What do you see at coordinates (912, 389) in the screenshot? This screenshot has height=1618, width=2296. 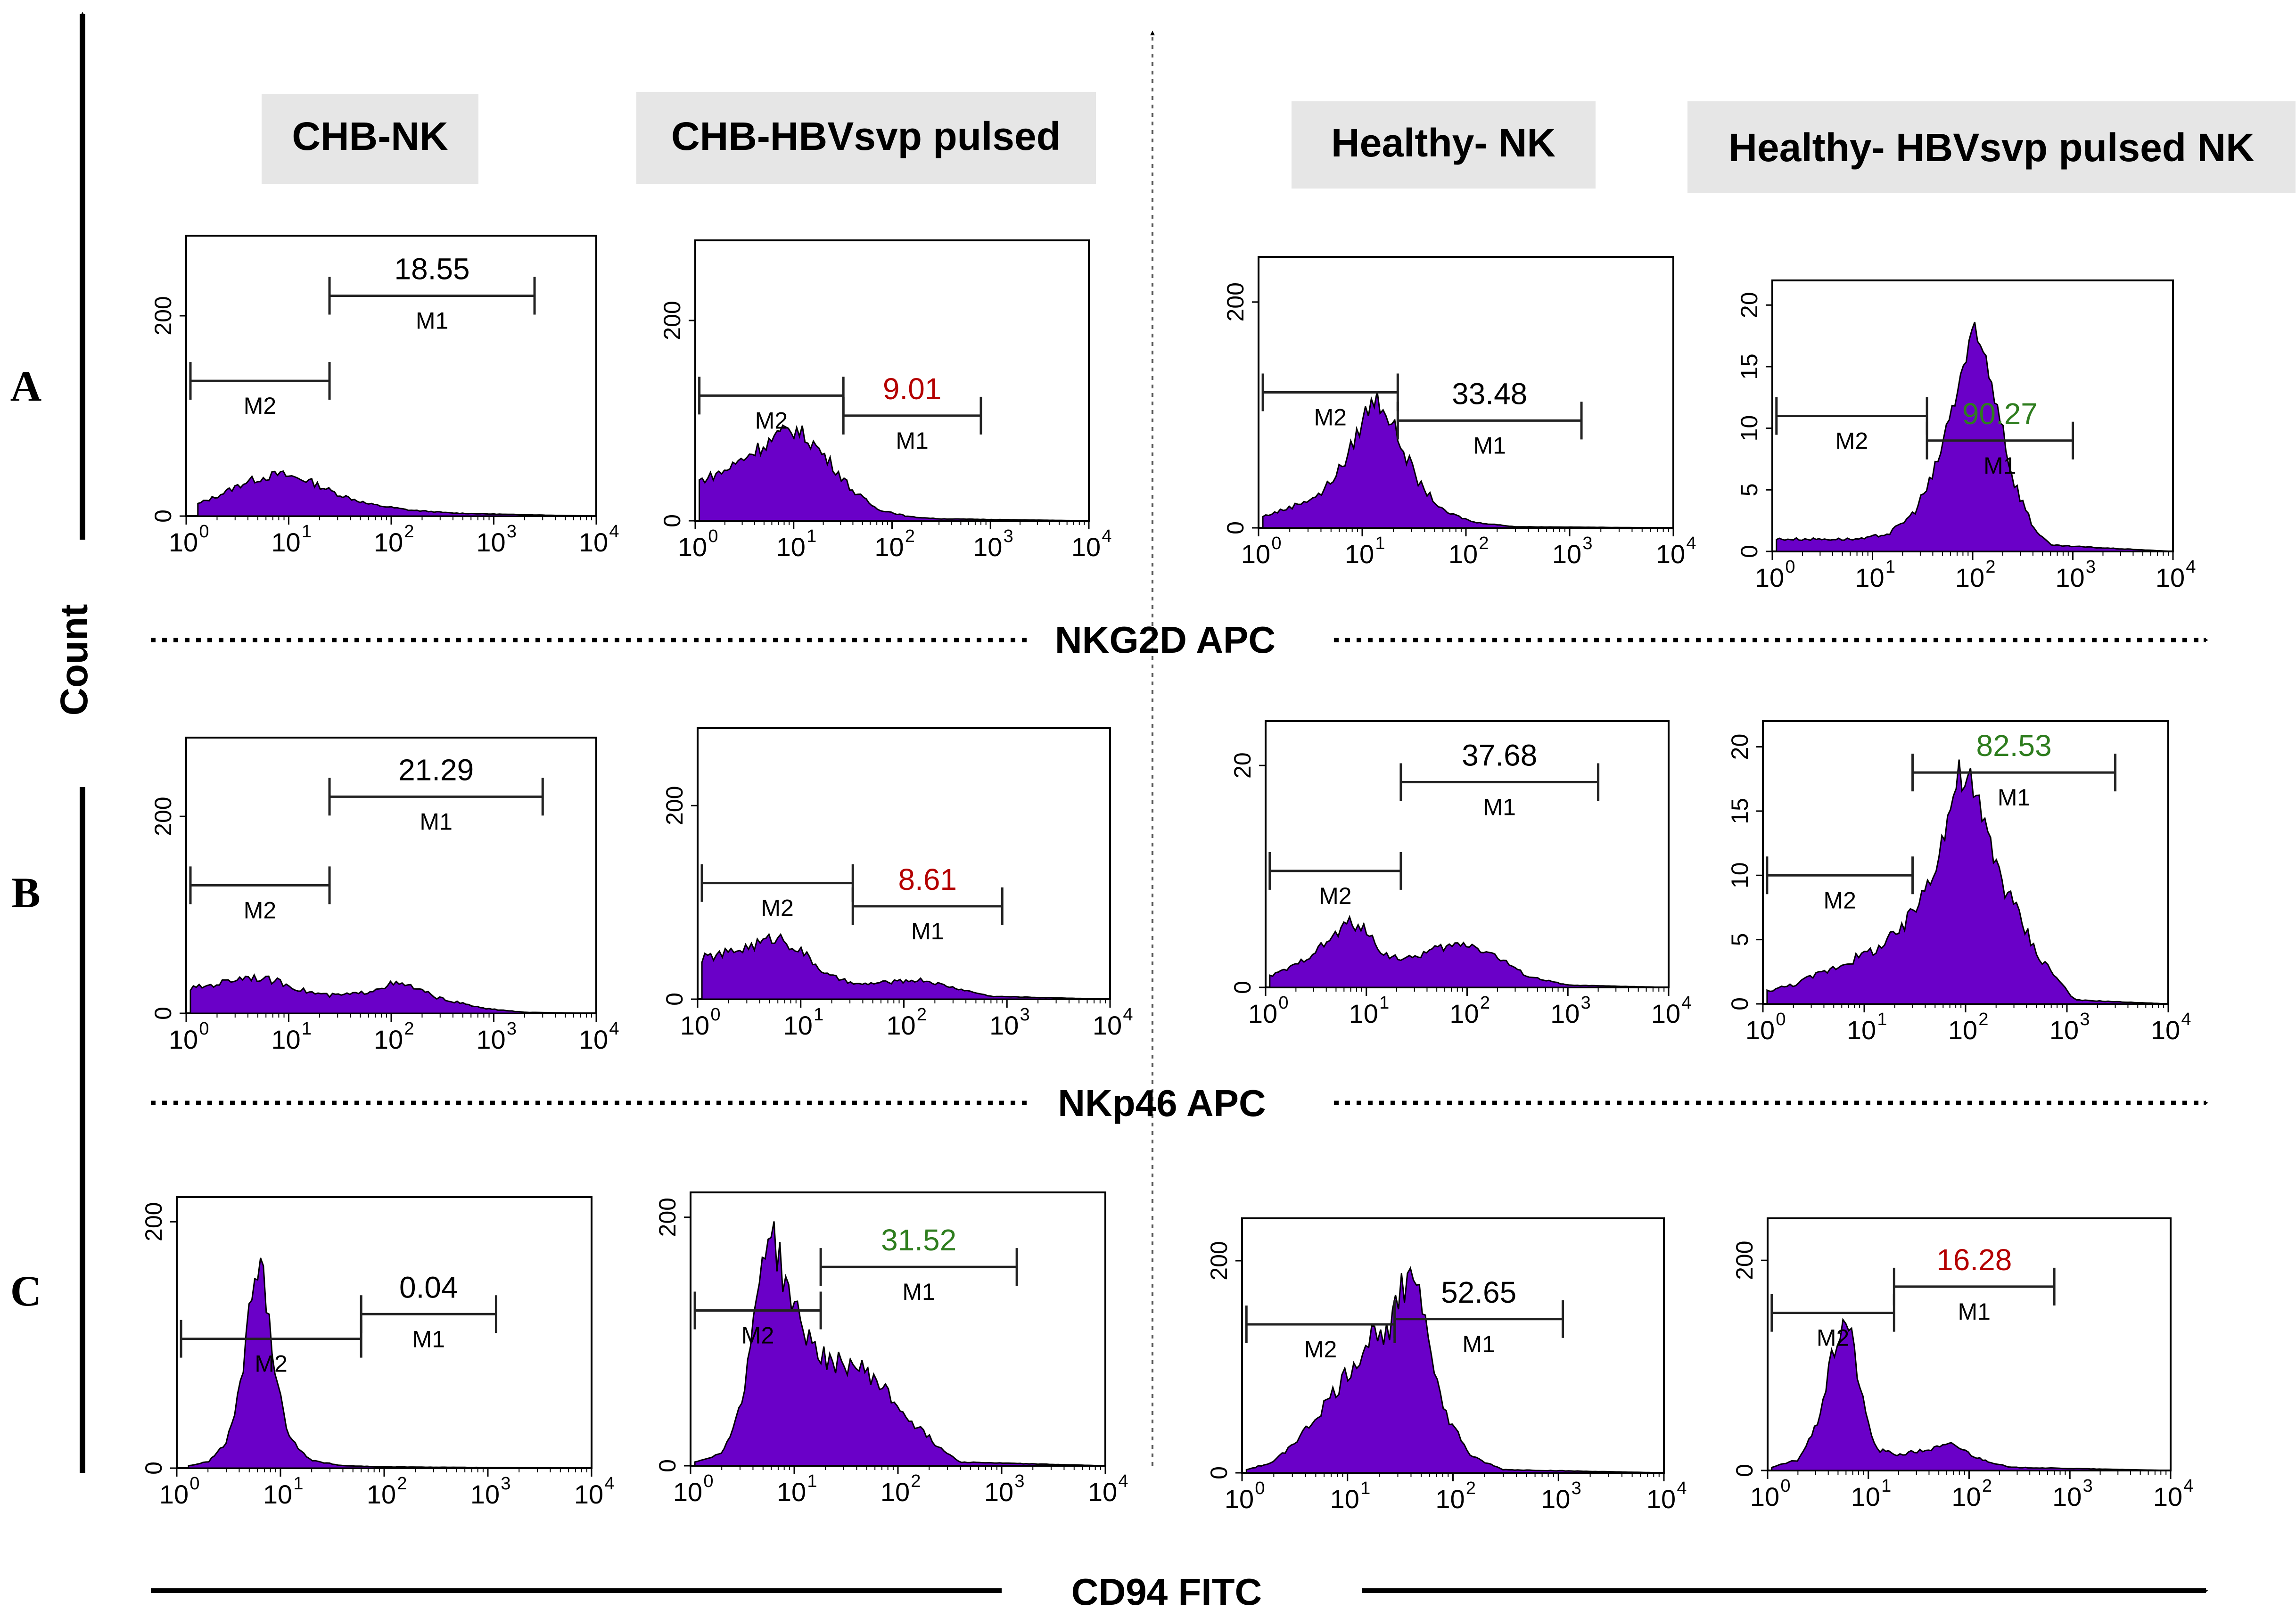 I see `gate-percent: 9.01` at bounding box center [912, 389].